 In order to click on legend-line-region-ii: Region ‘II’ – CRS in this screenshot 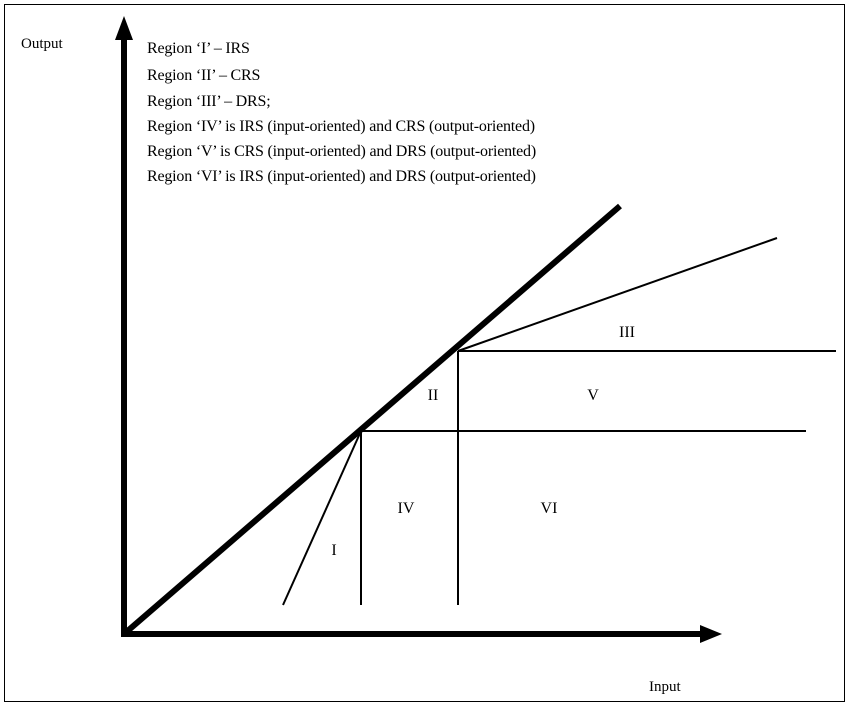, I will do `click(204, 75)`.